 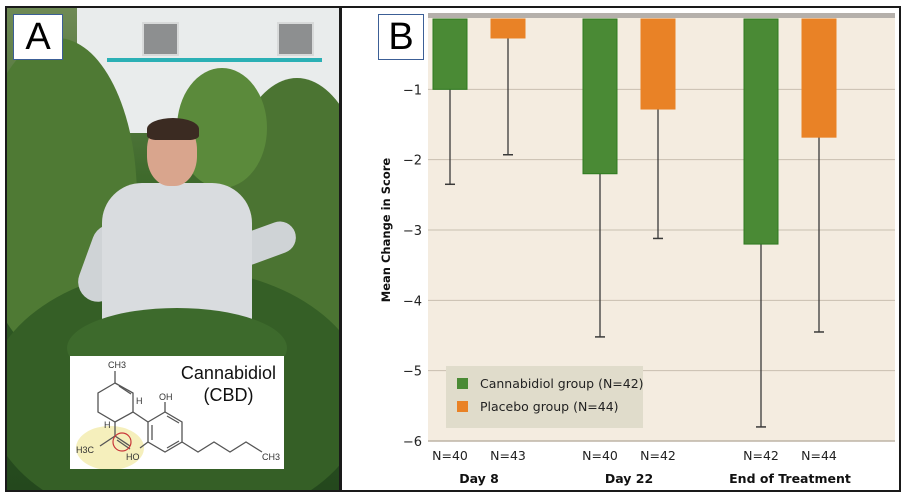 I want to click on legend-background, so click(x=544, y=397).